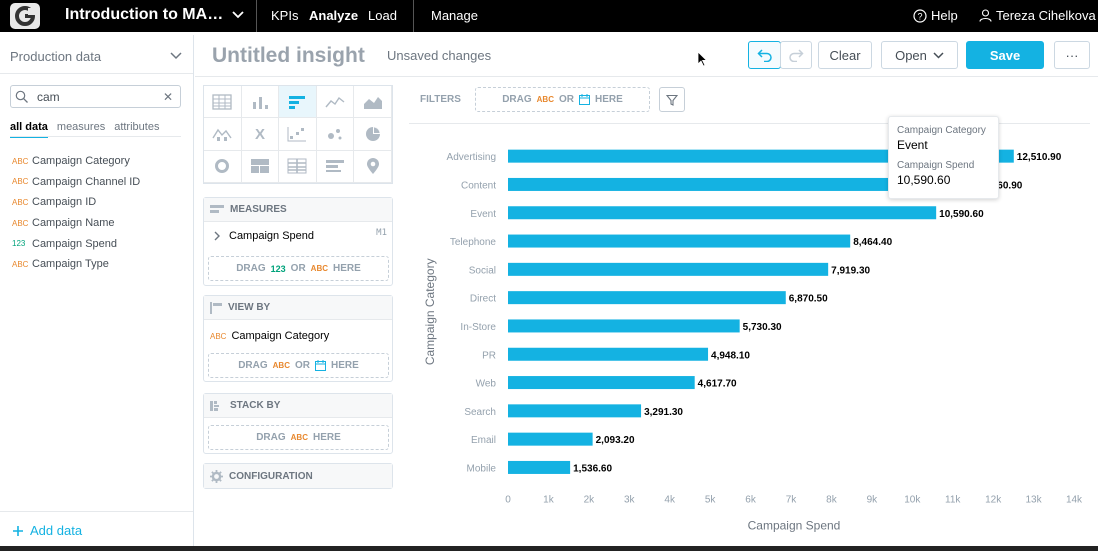 The width and height of the screenshot is (1098, 551). Describe the element at coordinates (872, 242) in the screenshot. I see `data-label: 8,464.40` at that location.